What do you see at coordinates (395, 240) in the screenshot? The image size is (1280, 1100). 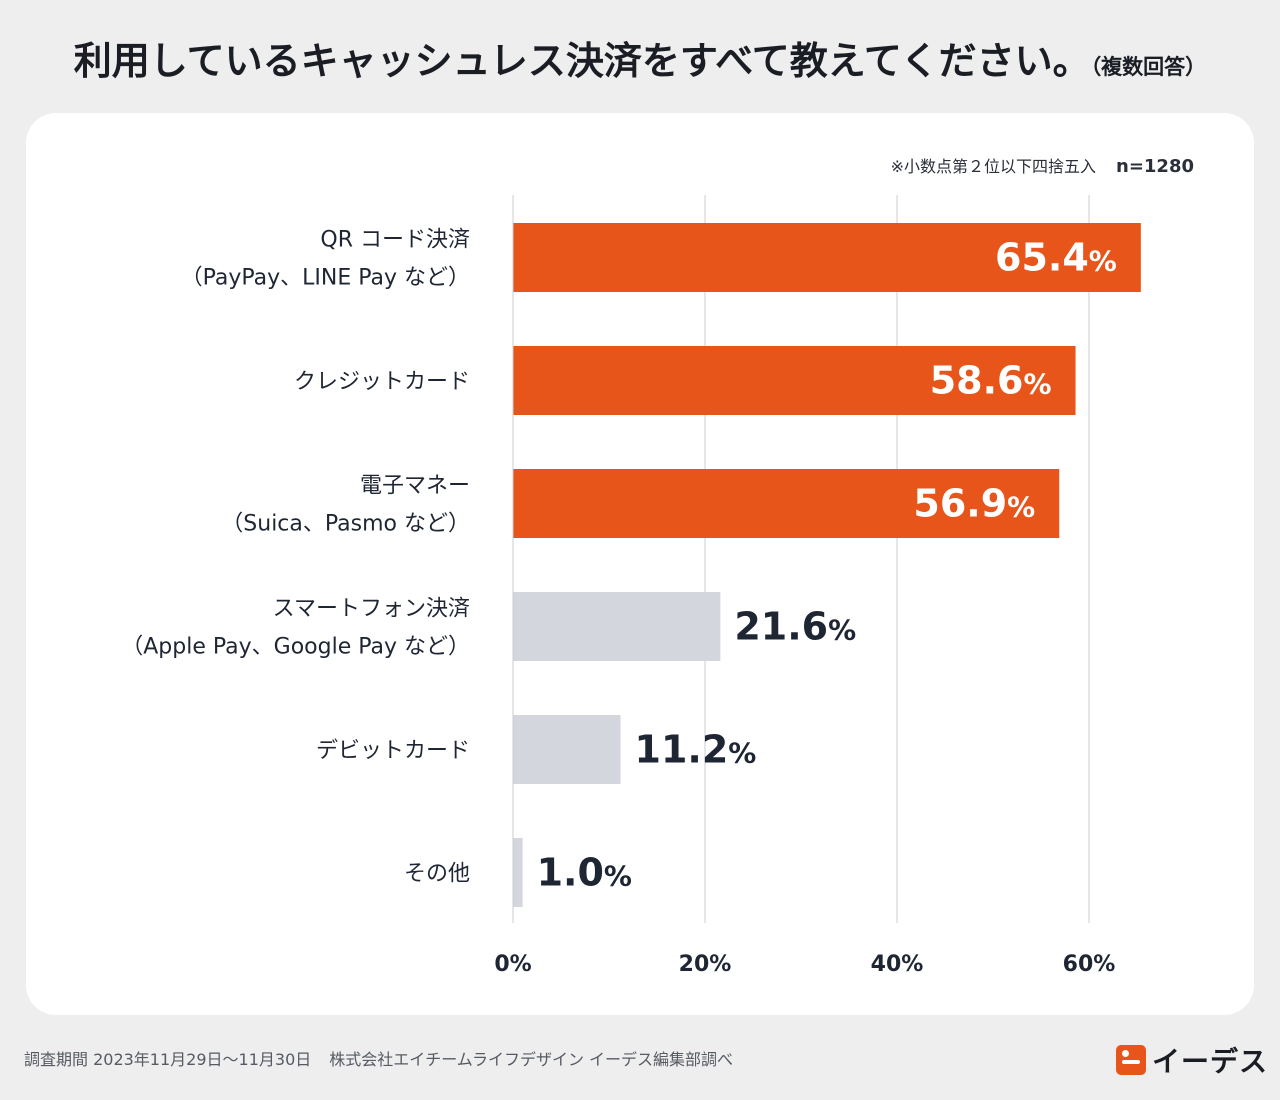 I see `category-label: QR コード決済` at bounding box center [395, 240].